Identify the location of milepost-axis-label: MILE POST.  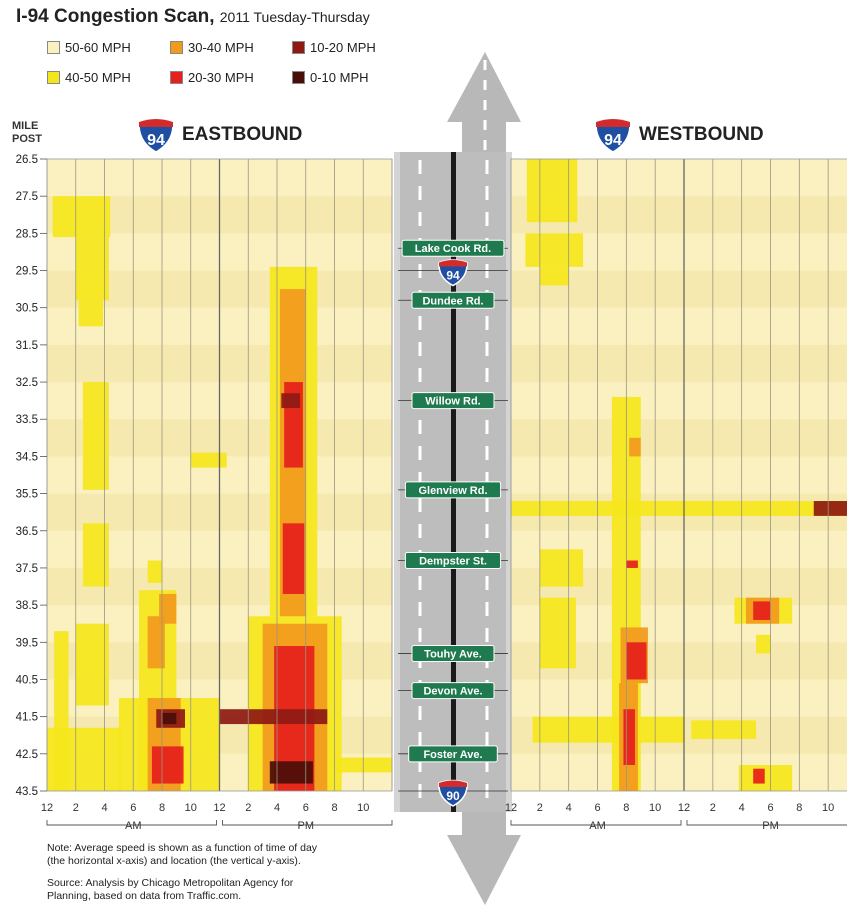
(27, 133).